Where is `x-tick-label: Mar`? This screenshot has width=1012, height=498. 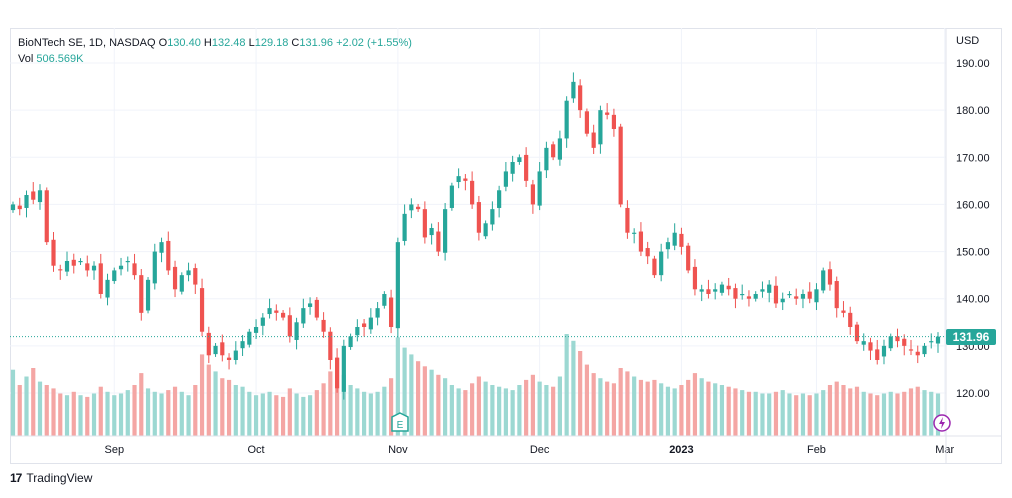
x-tick-label: Mar is located at coordinates (944, 450).